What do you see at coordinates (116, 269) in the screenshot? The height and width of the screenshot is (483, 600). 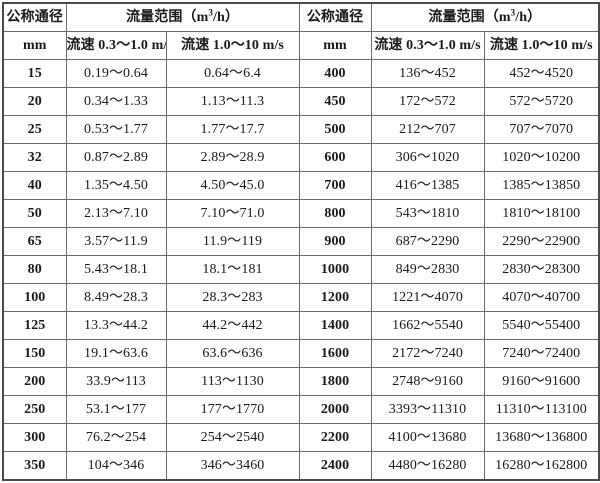 I see `cell-flow-low-left: 5.43～18.1` at bounding box center [116, 269].